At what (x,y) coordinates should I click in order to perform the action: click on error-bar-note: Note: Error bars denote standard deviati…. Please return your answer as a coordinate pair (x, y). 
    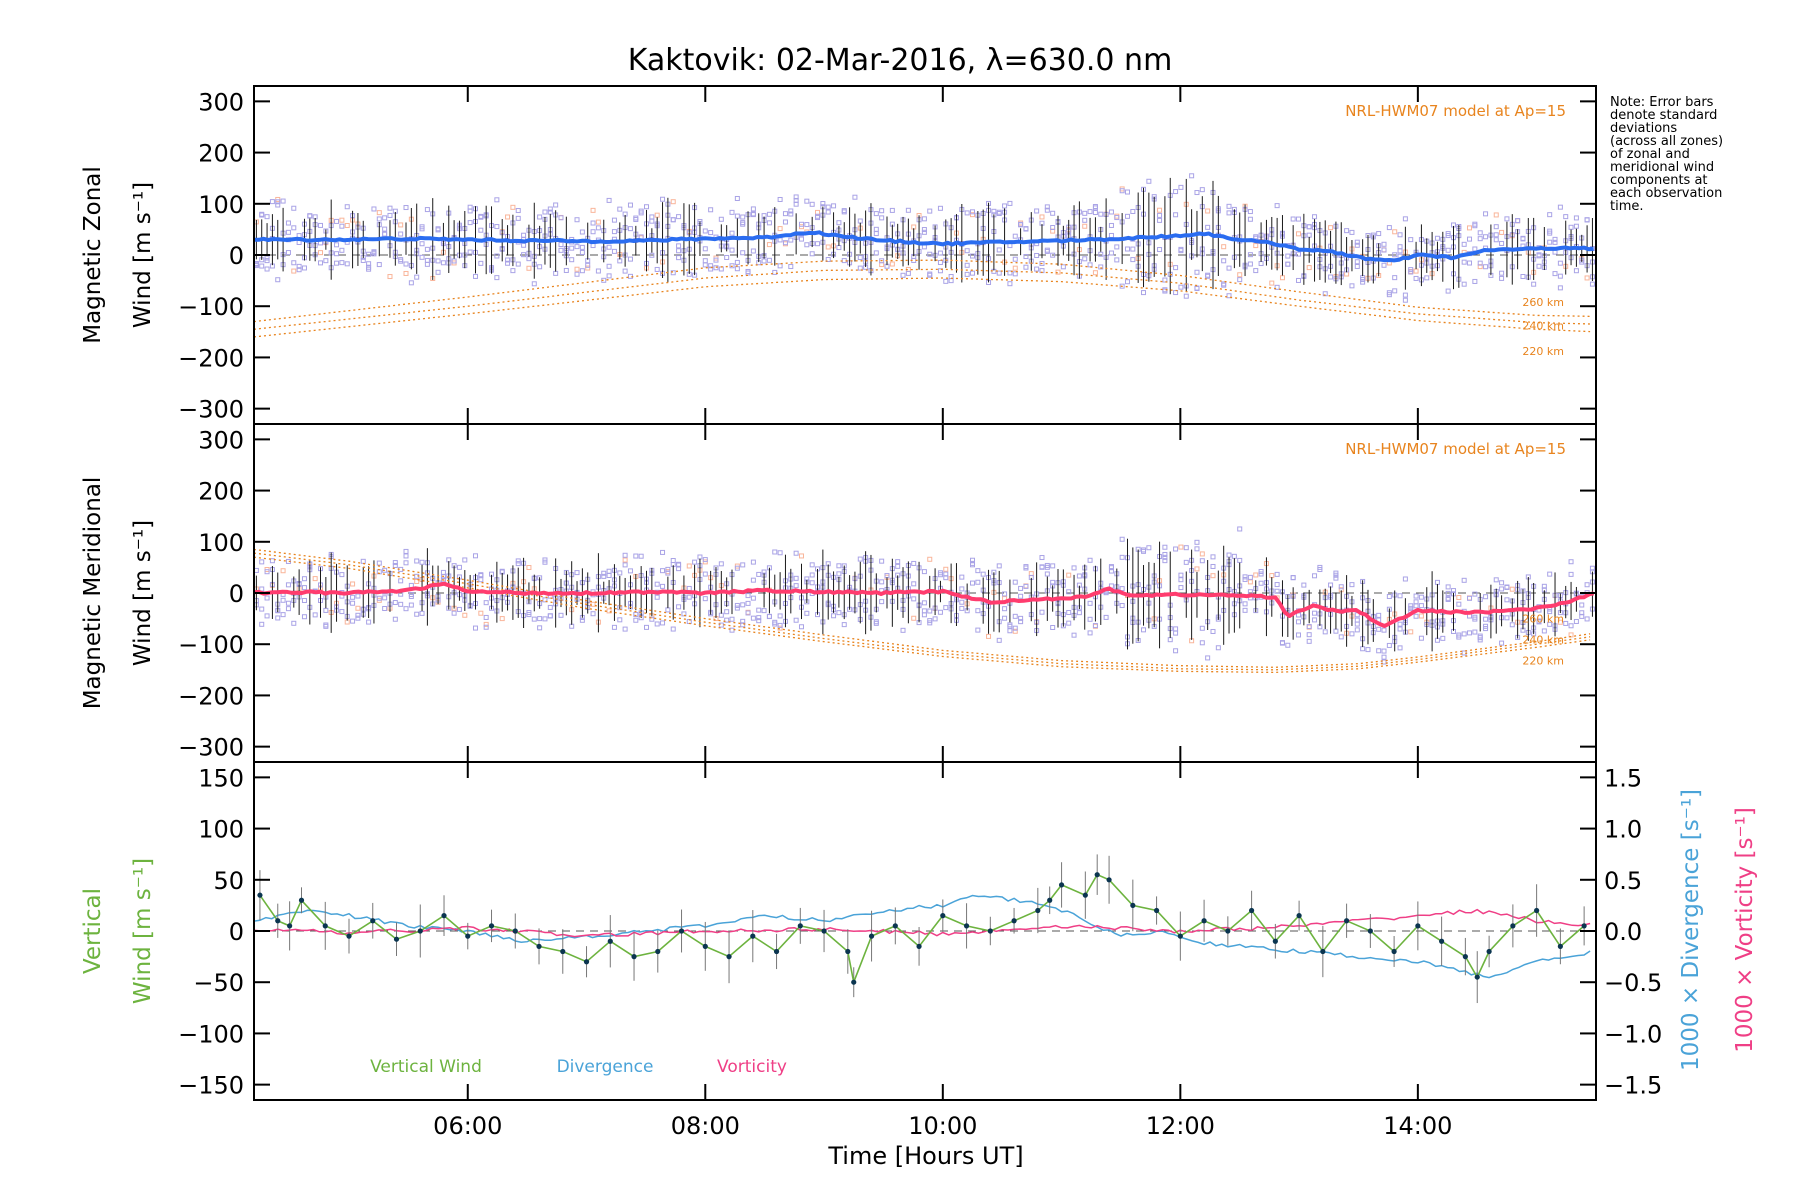
    Looking at the image, I should click on (1700, 154).